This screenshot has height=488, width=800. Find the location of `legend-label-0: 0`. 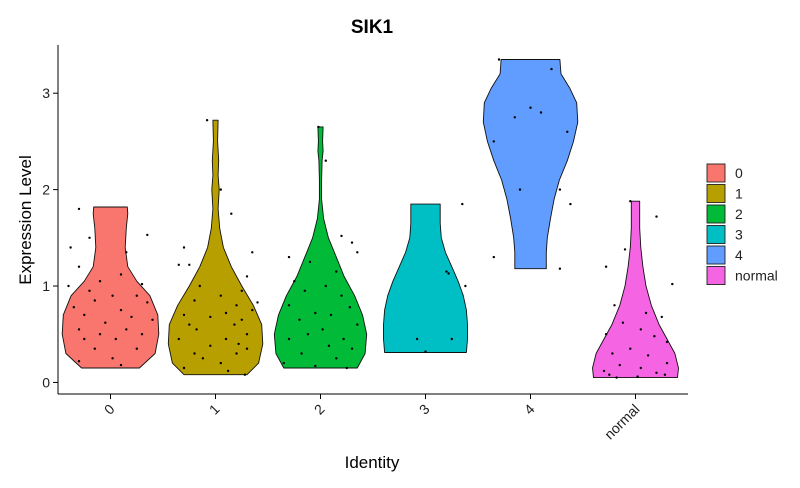

legend-label-0: 0 is located at coordinates (739, 173).